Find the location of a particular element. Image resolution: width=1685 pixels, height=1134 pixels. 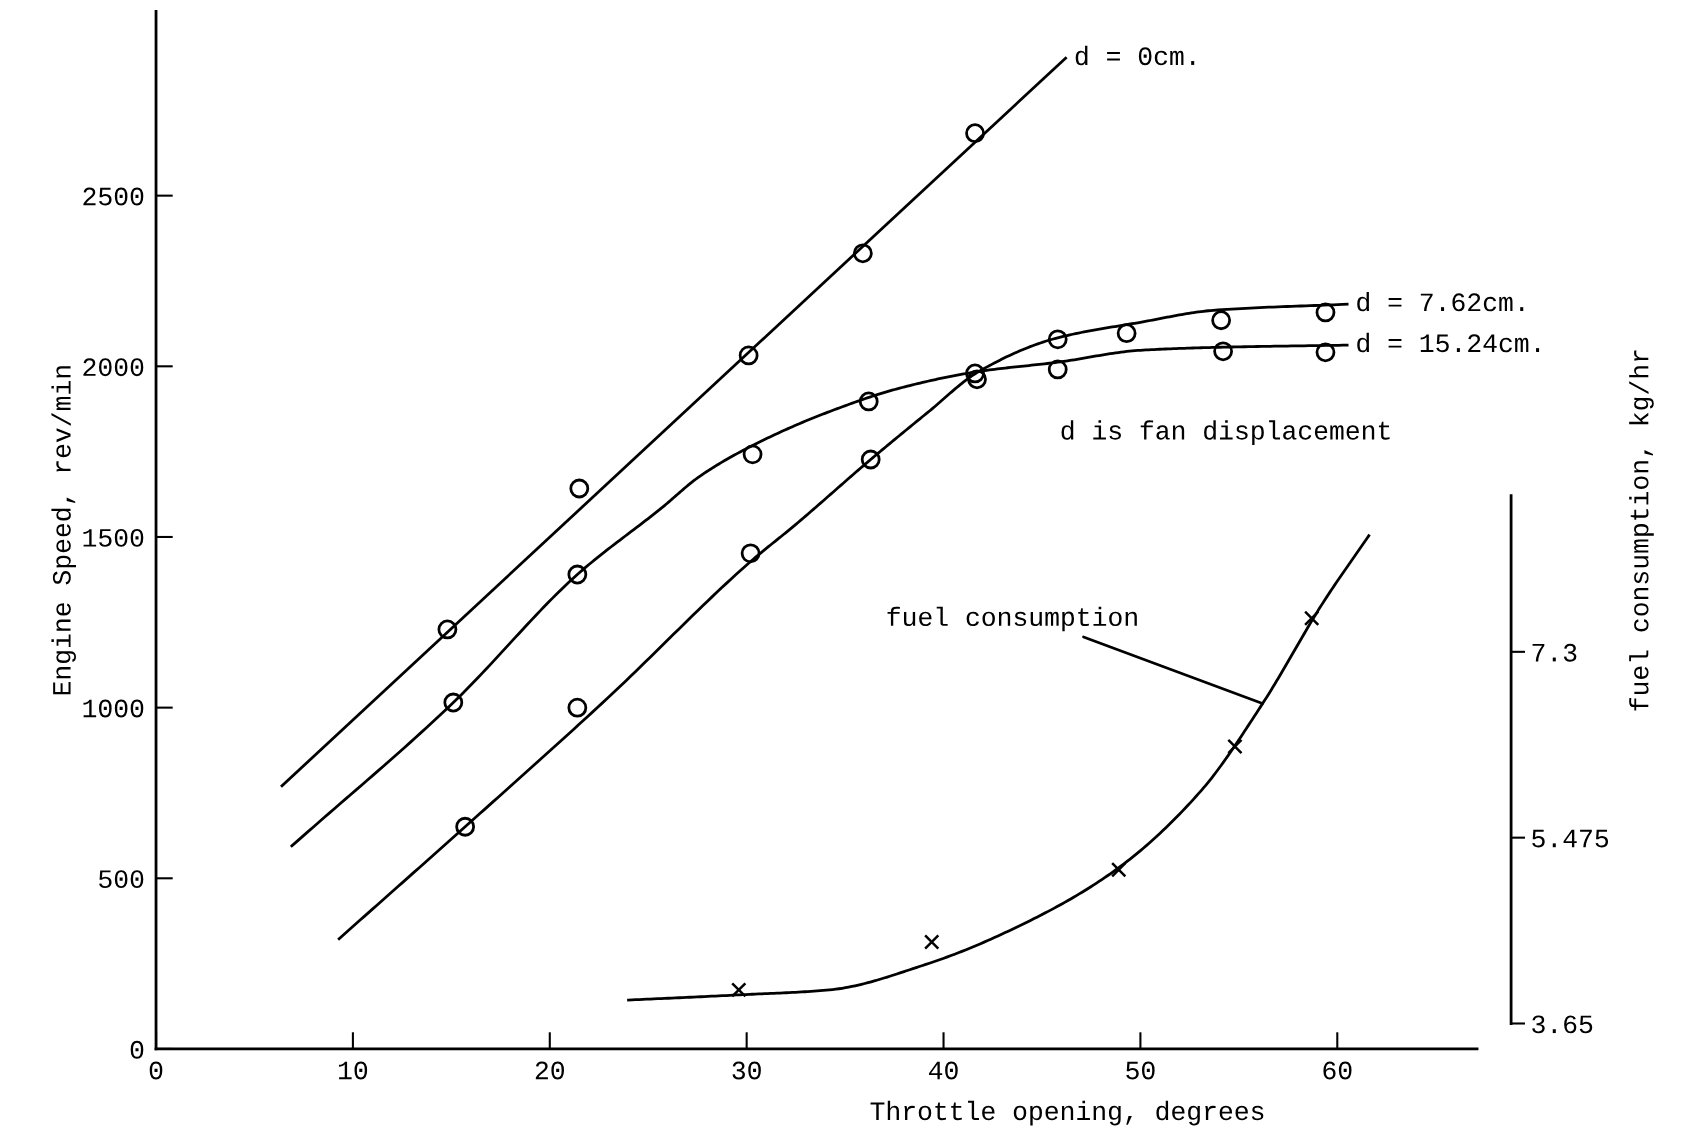

x-tick-label: 50 is located at coordinates (1140, 1070).